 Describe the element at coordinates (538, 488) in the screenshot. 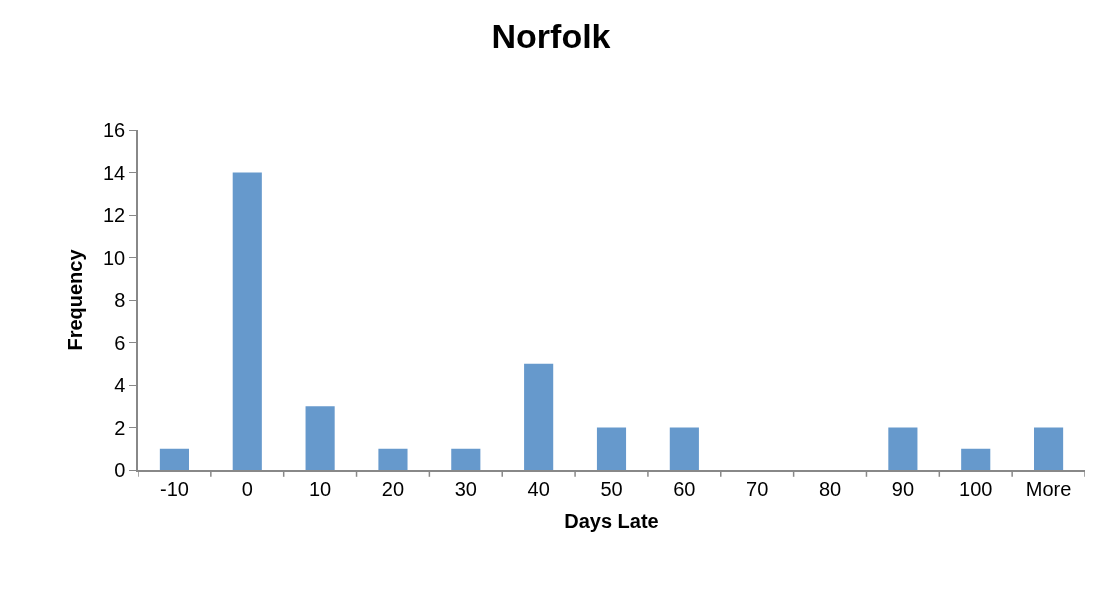

I see `x-tick-label: 40` at that location.